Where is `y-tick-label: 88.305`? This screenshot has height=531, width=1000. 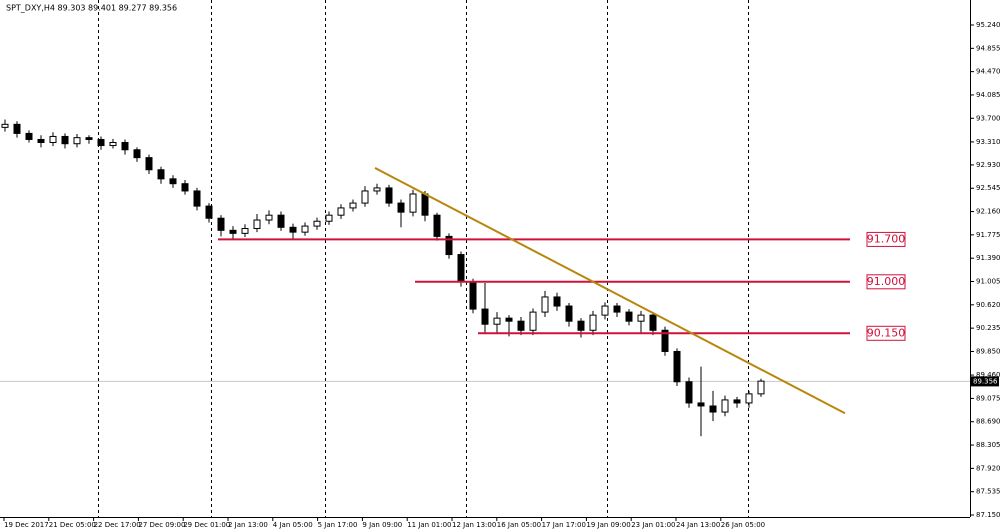 y-tick-label: 88.305 is located at coordinates (988, 445).